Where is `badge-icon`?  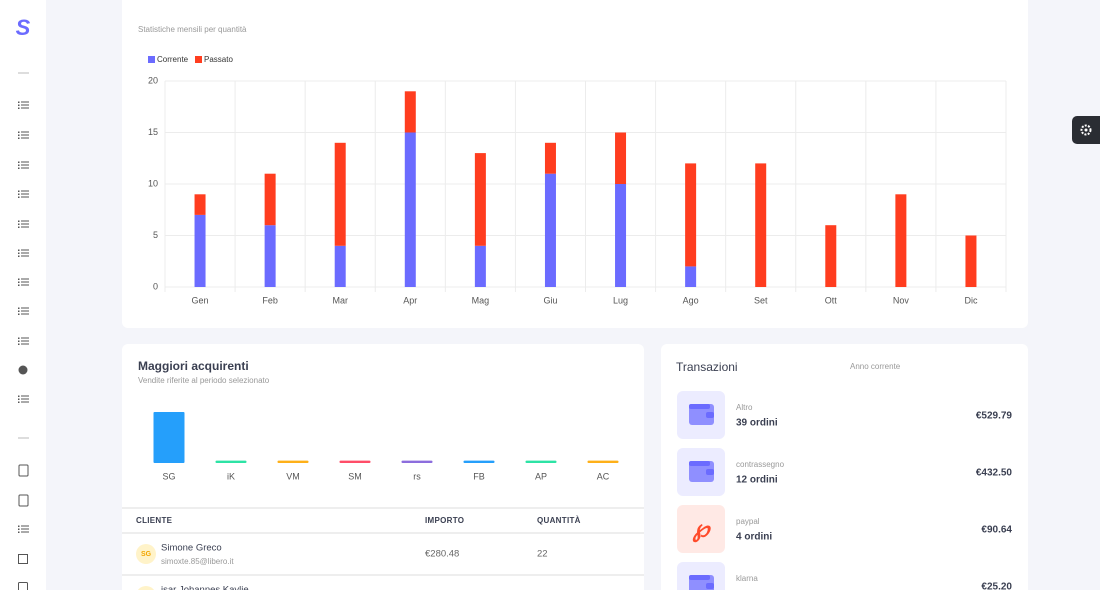
badge-icon is located at coordinates (23, 370).